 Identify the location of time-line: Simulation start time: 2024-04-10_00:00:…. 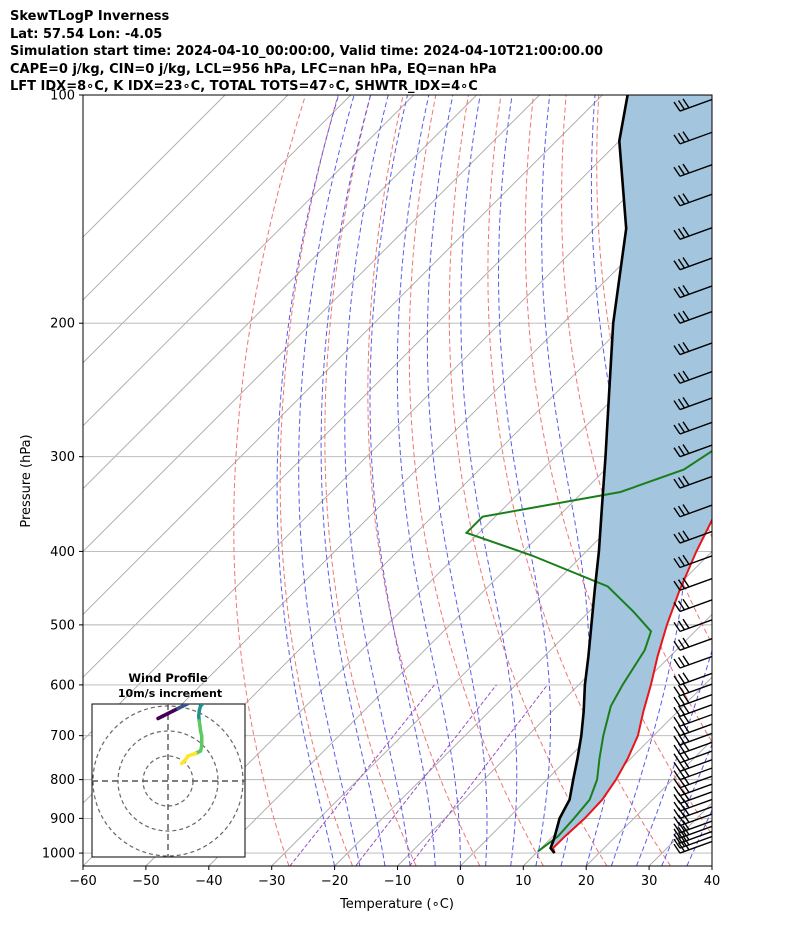
(306, 51).